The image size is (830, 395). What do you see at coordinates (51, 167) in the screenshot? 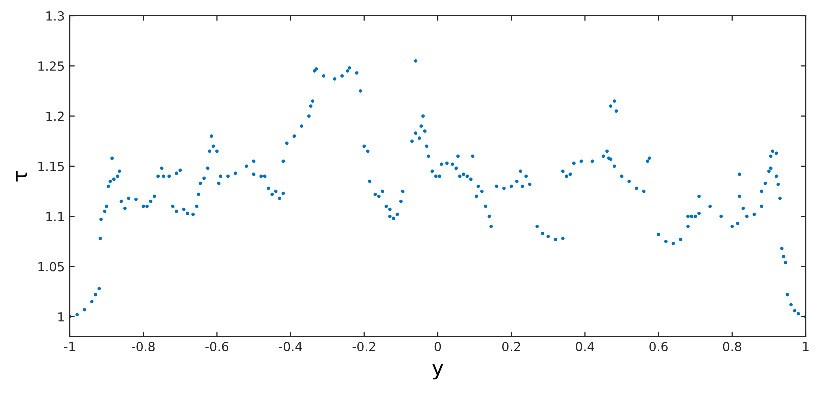
I see `y-tick-label: 1.15` at bounding box center [51, 167].